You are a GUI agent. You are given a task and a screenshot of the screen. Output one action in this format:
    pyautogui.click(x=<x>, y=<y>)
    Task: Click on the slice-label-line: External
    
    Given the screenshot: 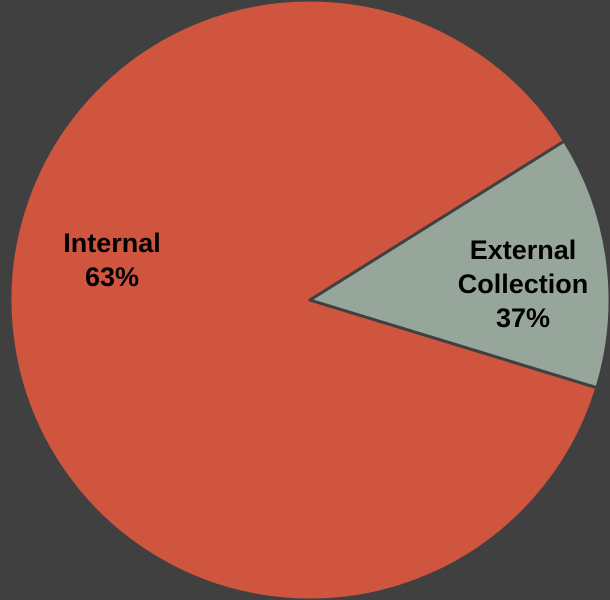 What is the action you would take?
    pyautogui.click(x=523, y=250)
    